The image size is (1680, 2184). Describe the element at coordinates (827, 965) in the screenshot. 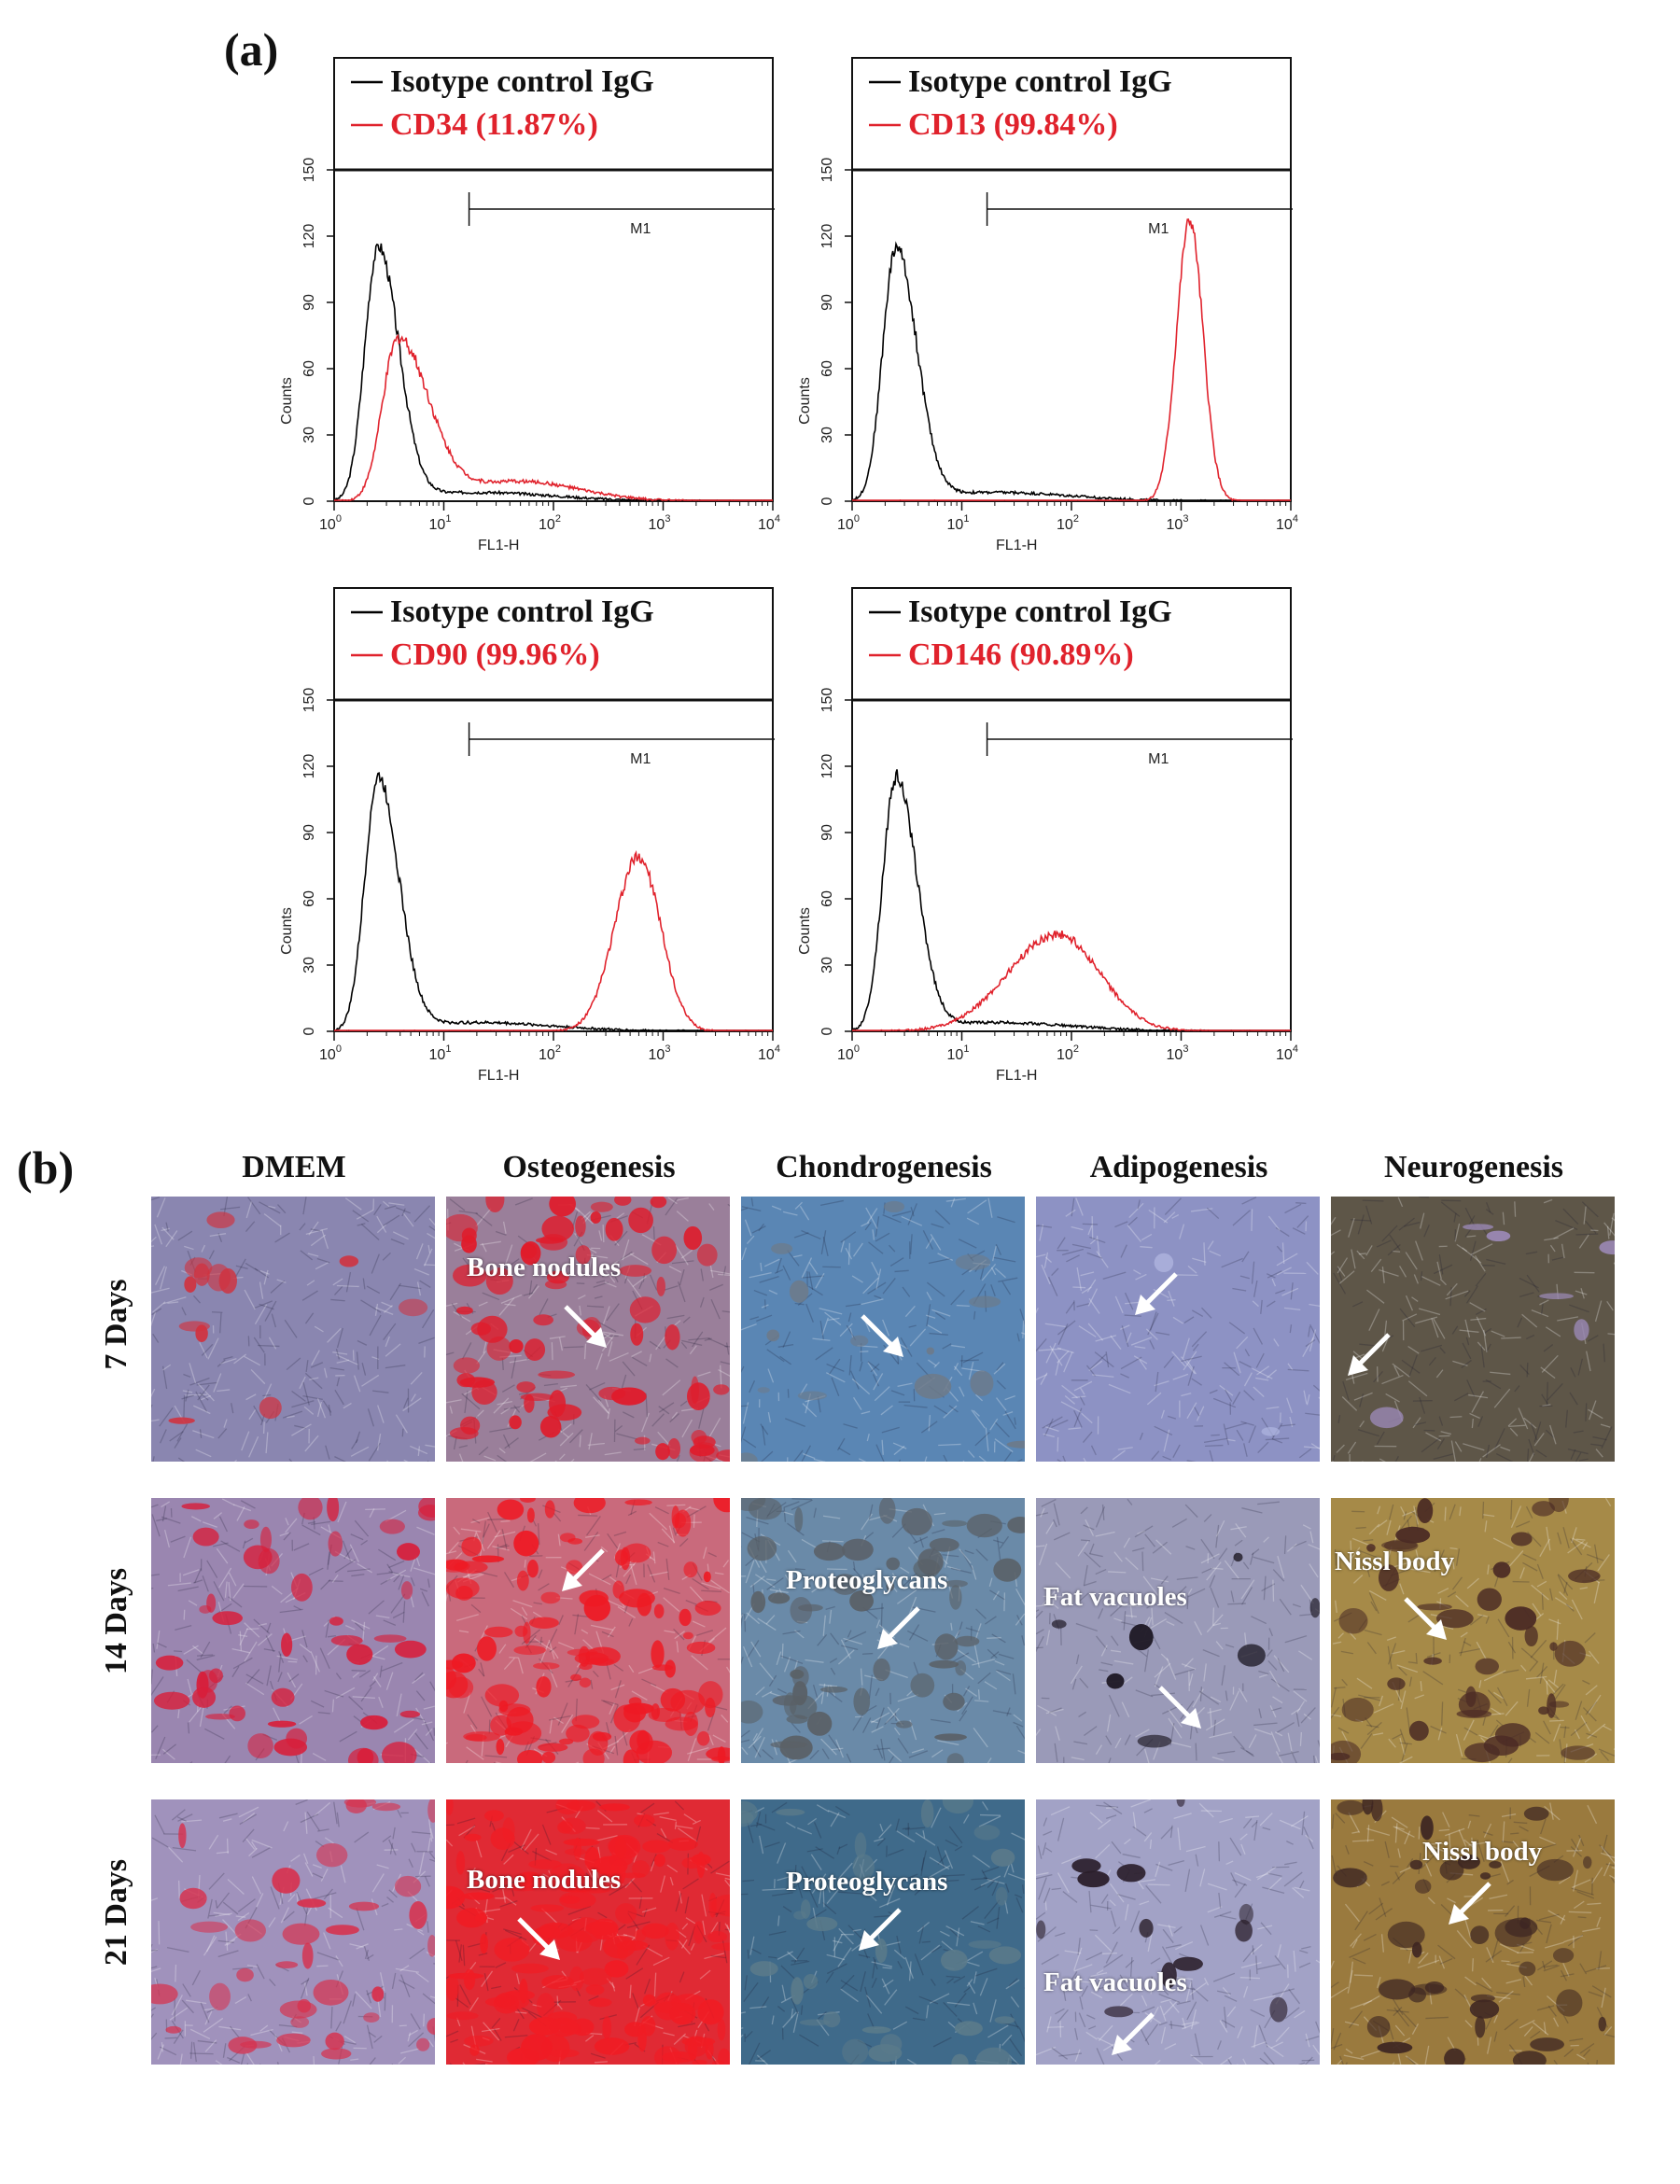

I see `y-tick-label: 30` at that location.